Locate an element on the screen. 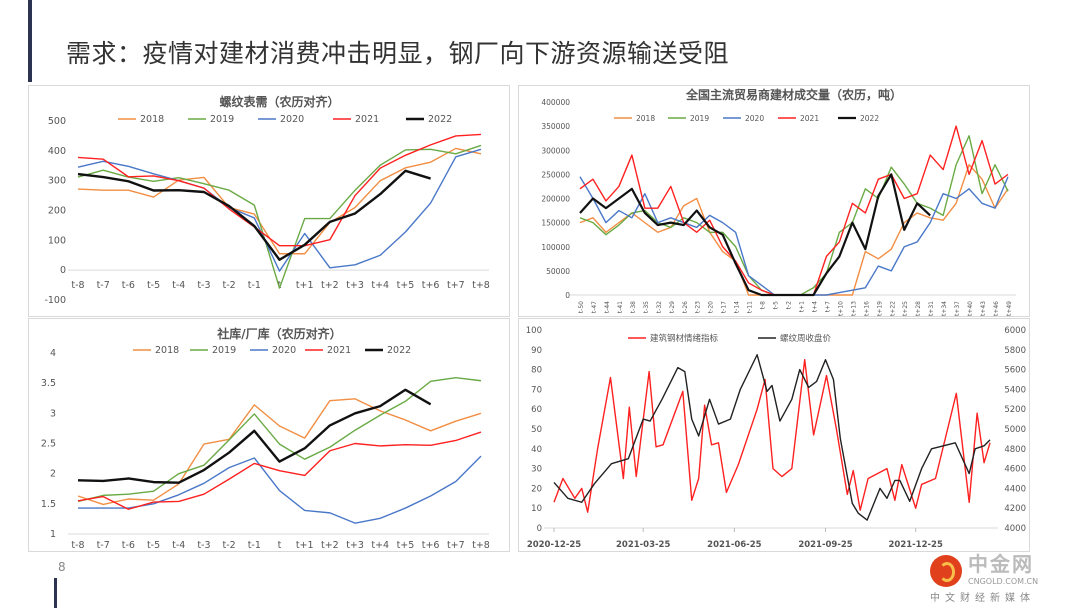 Image resolution: width=1080 pixels, height=608 pixels. x-tick-label: t+34 is located at coordinates (944, 308).